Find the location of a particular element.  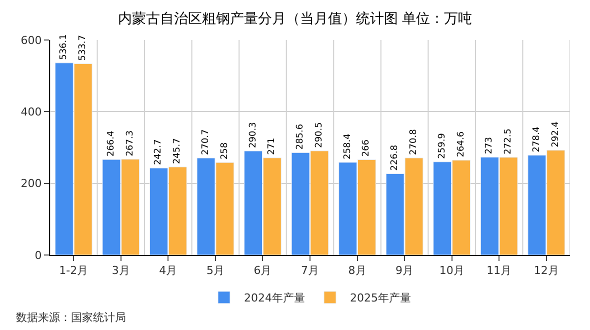

x-tick-label: 4月 is located at coordinates (168, 271).